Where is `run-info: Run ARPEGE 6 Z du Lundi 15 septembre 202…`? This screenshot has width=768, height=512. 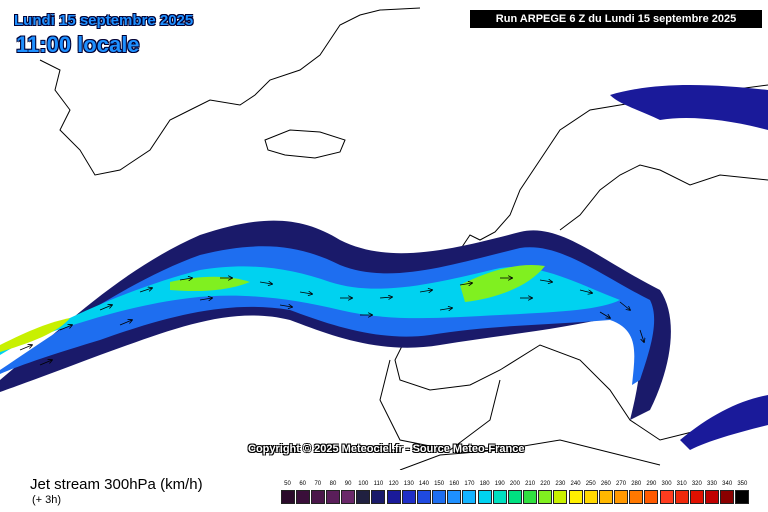
run-info: Run ARPEGE 6 Z du Lundi 15 septembre 202… is located at coordinates (616, 19).